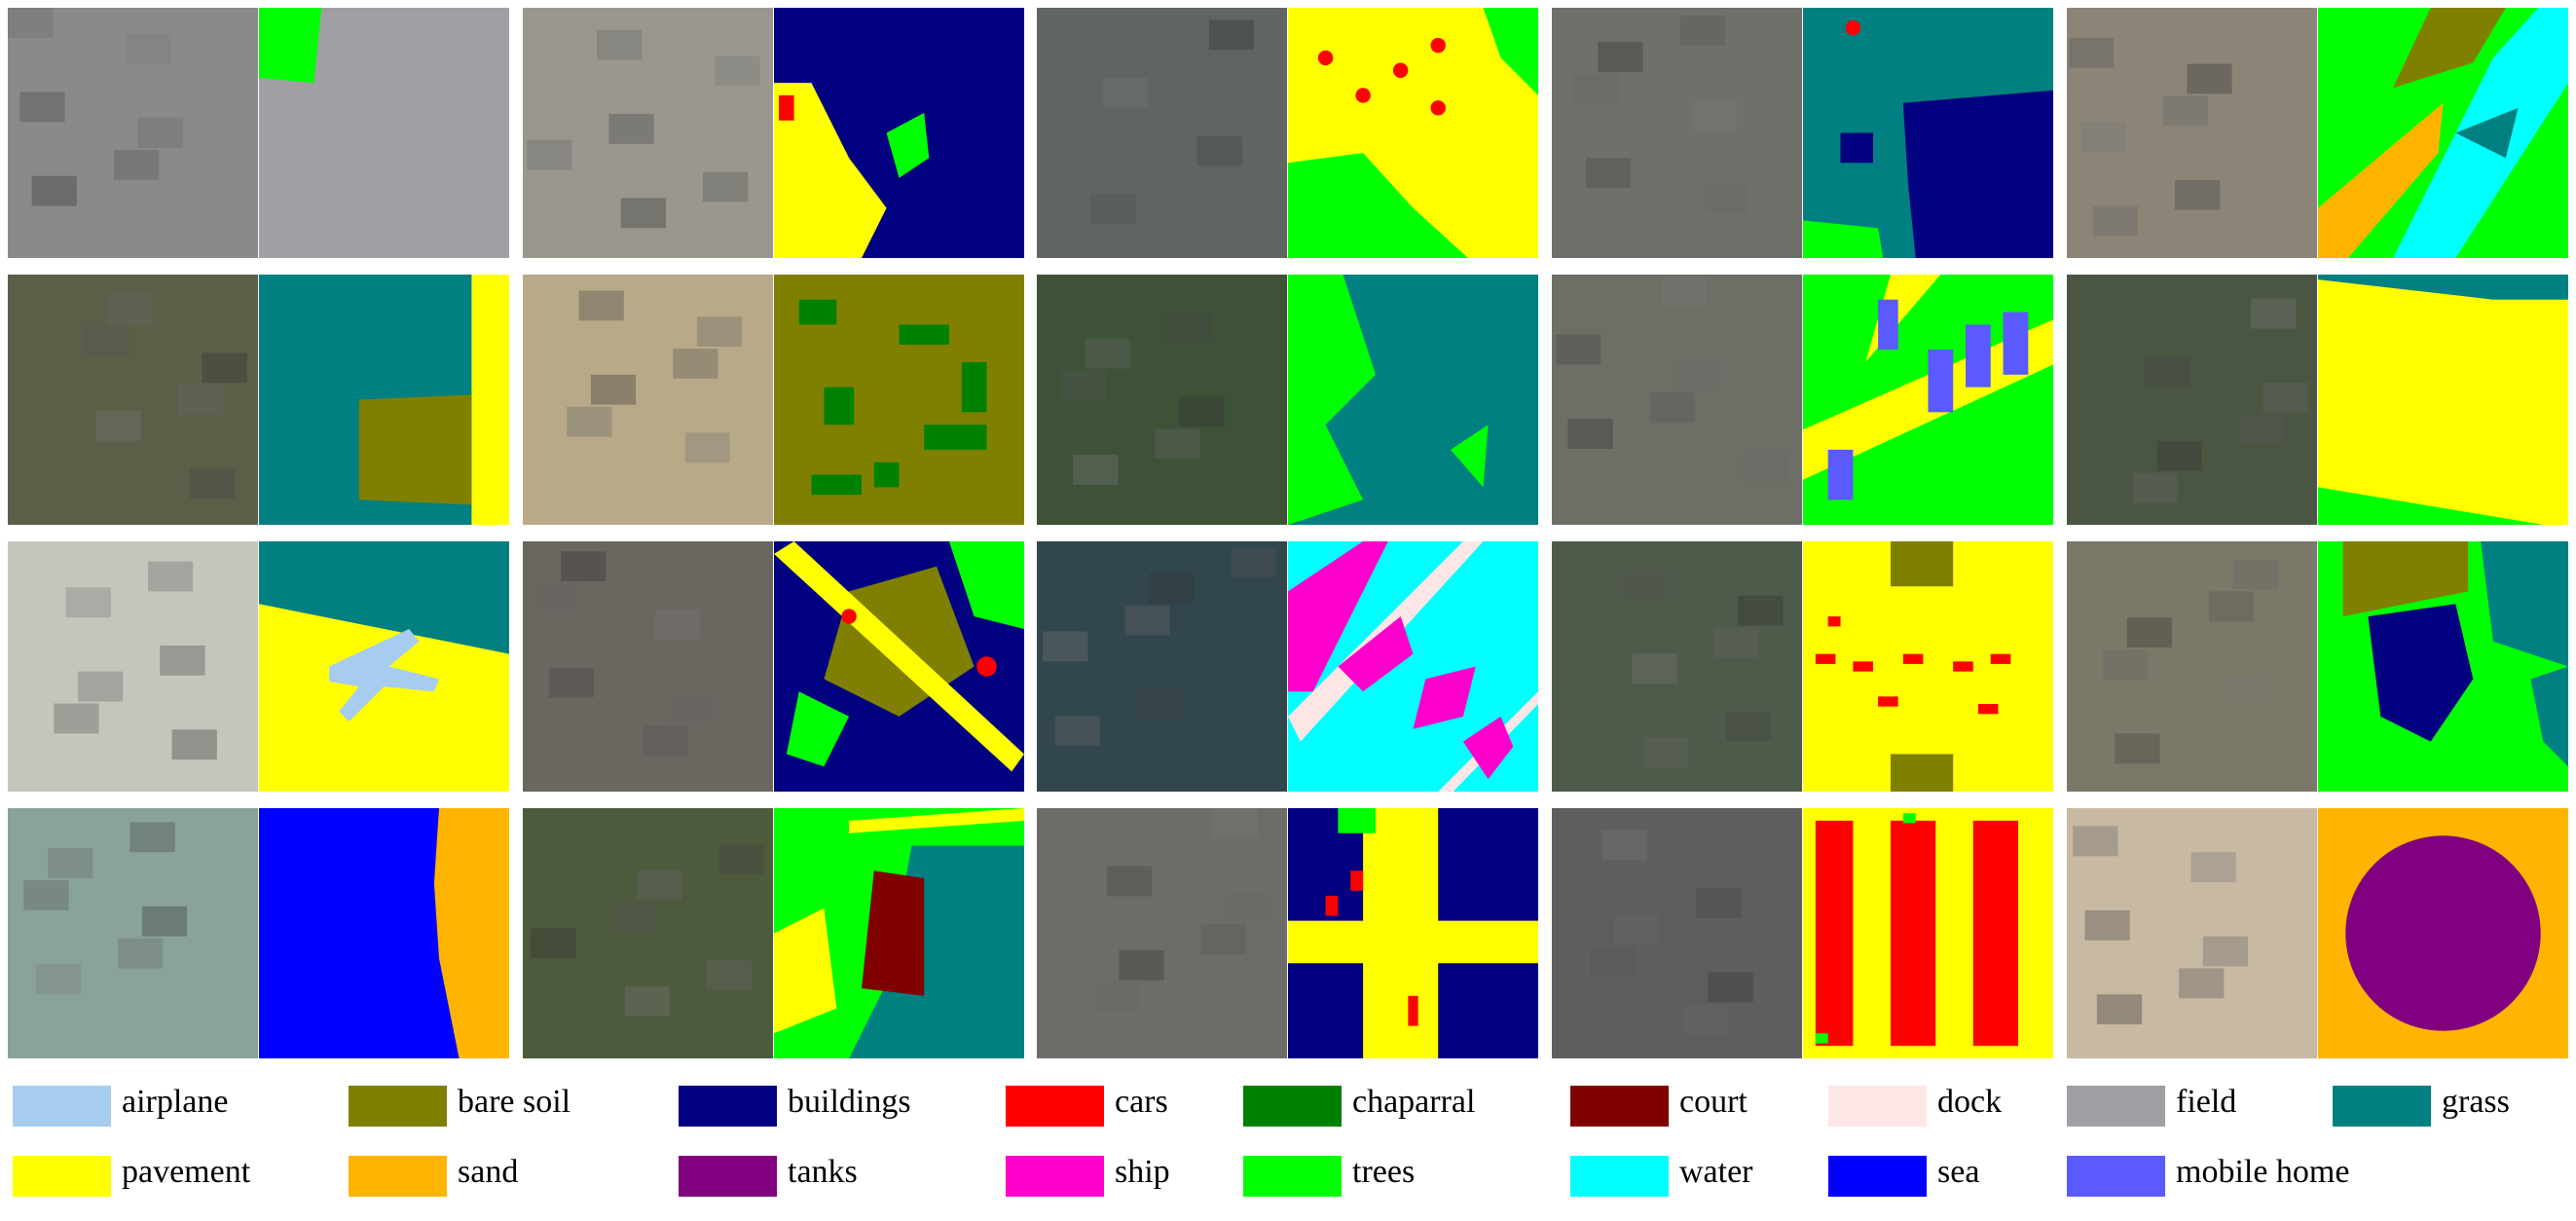 The image size is (2576, 1221). I want to click on legend-label: bare soil, so click(514, 1102).